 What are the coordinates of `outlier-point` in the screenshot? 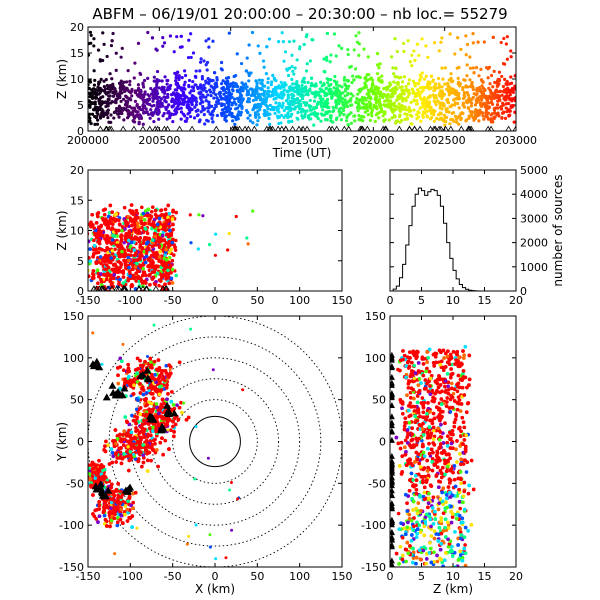 It's located at (191, 243).